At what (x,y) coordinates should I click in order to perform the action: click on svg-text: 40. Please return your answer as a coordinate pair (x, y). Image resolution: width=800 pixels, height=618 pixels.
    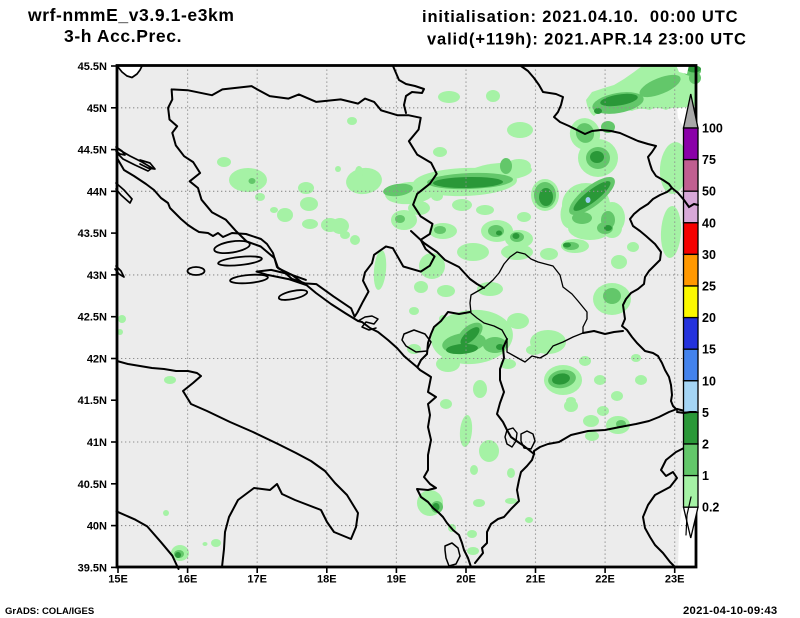
    Looking at the image, I should click on (709, 223).